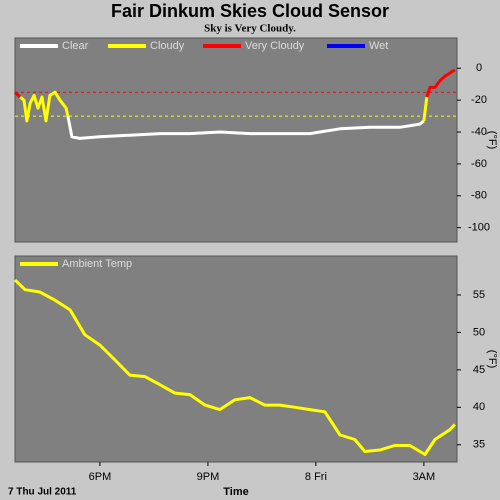  I want to click on y-tick-label: -20, so click(479, 100).